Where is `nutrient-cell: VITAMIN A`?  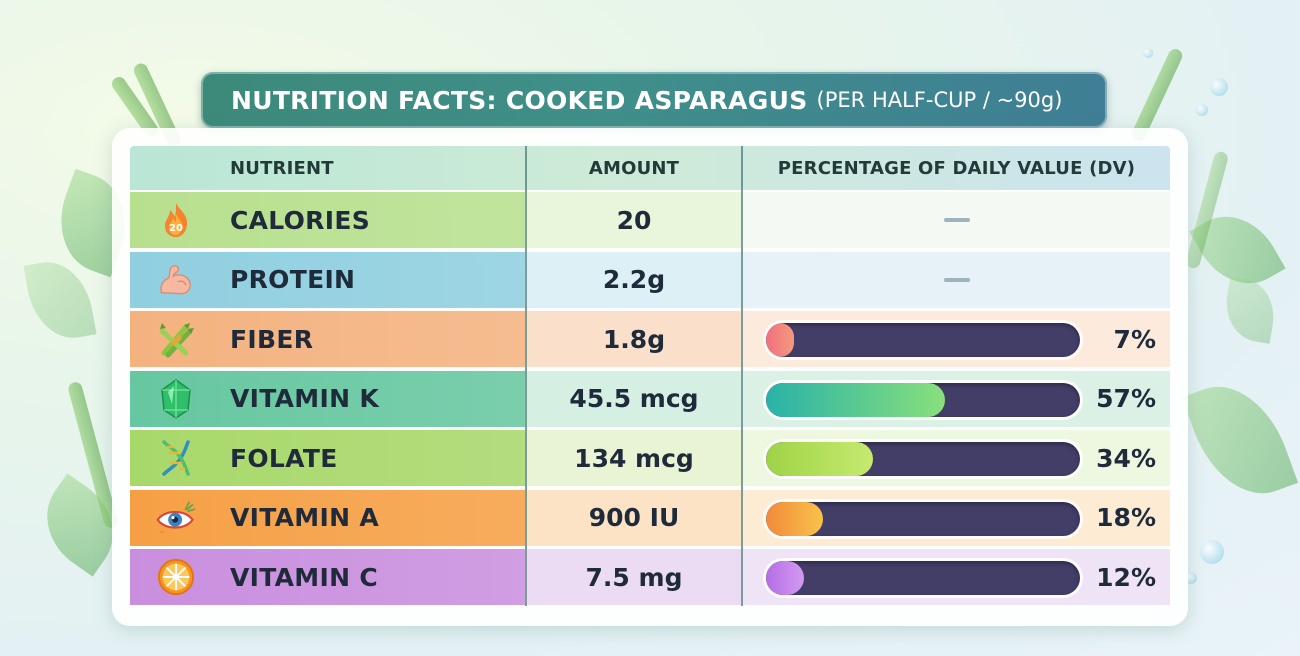
nutrient-cell: VITAMIN A is located at coordinates (327, 517).